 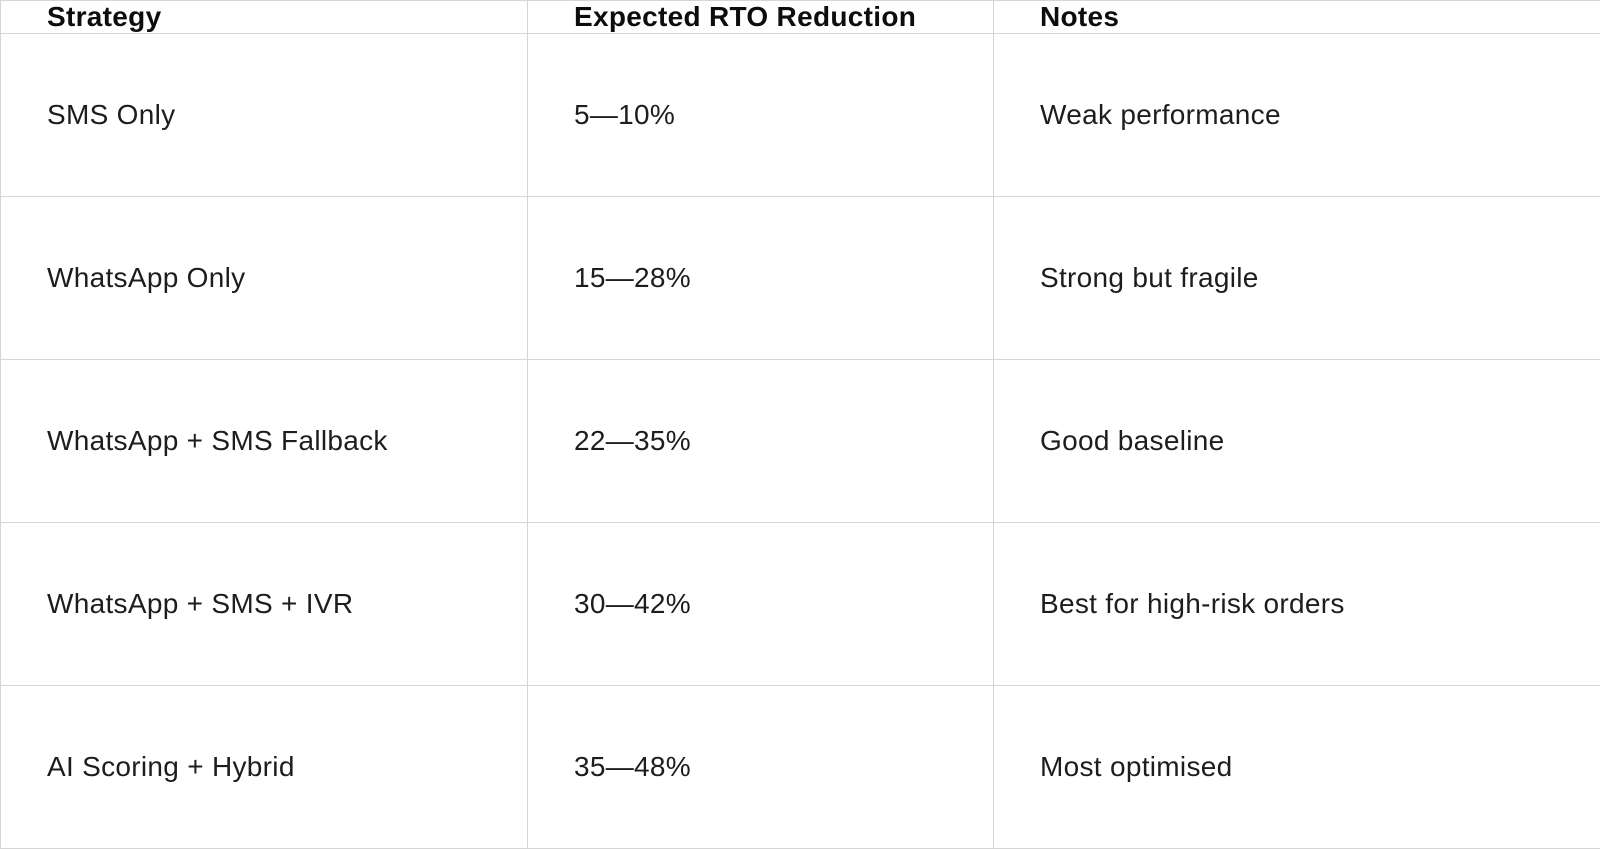 I want to click on cell-rto: 22—35%, so click(x=760, y=441).